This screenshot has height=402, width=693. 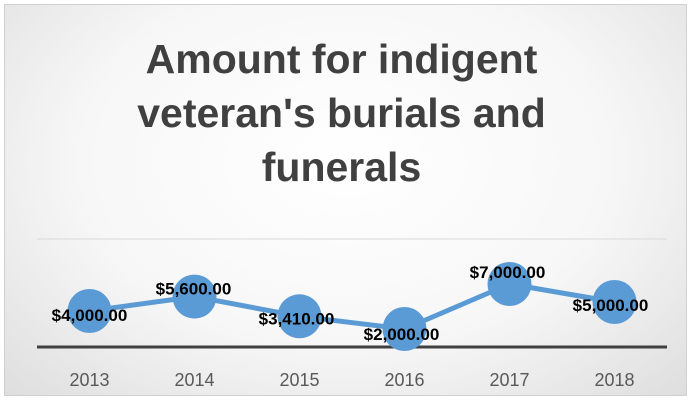 I want to click on data-point-2015, so click(x=299, y=316).